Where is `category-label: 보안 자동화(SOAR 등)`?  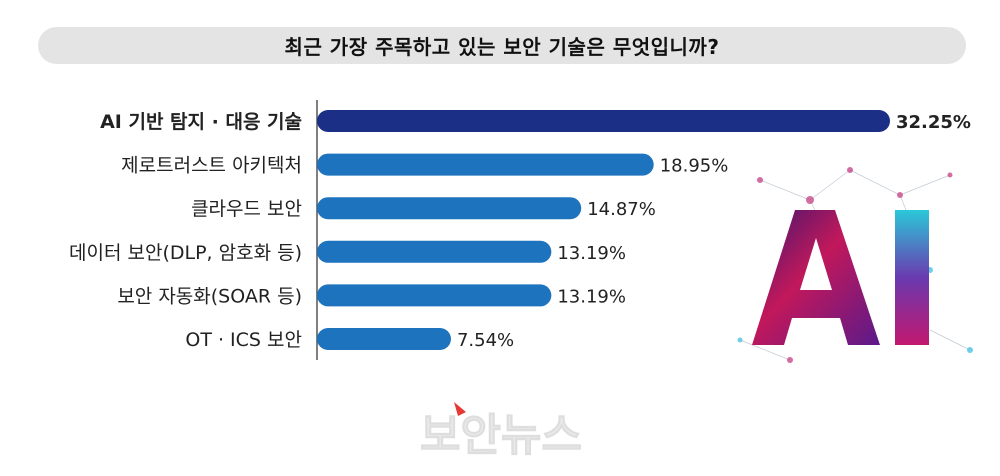
category-label: 보안 자동화(SOAR 등) is located at coordinates (209, 296).